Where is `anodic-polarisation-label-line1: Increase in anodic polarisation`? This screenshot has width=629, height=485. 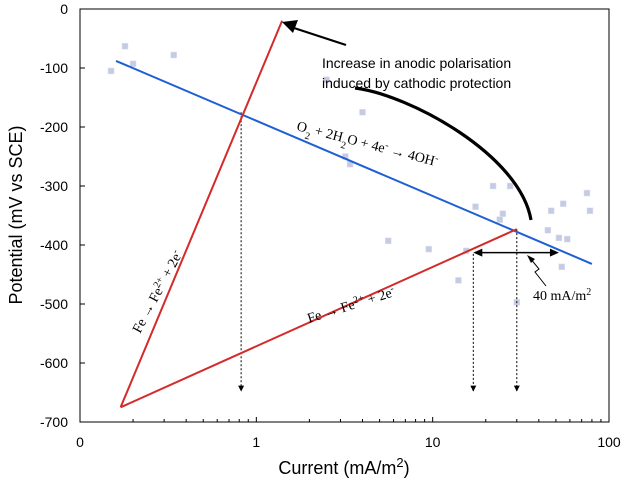
anodic-polarisation-label-line1: Increase in anodic polarisation is located at coordinates (416, 63).